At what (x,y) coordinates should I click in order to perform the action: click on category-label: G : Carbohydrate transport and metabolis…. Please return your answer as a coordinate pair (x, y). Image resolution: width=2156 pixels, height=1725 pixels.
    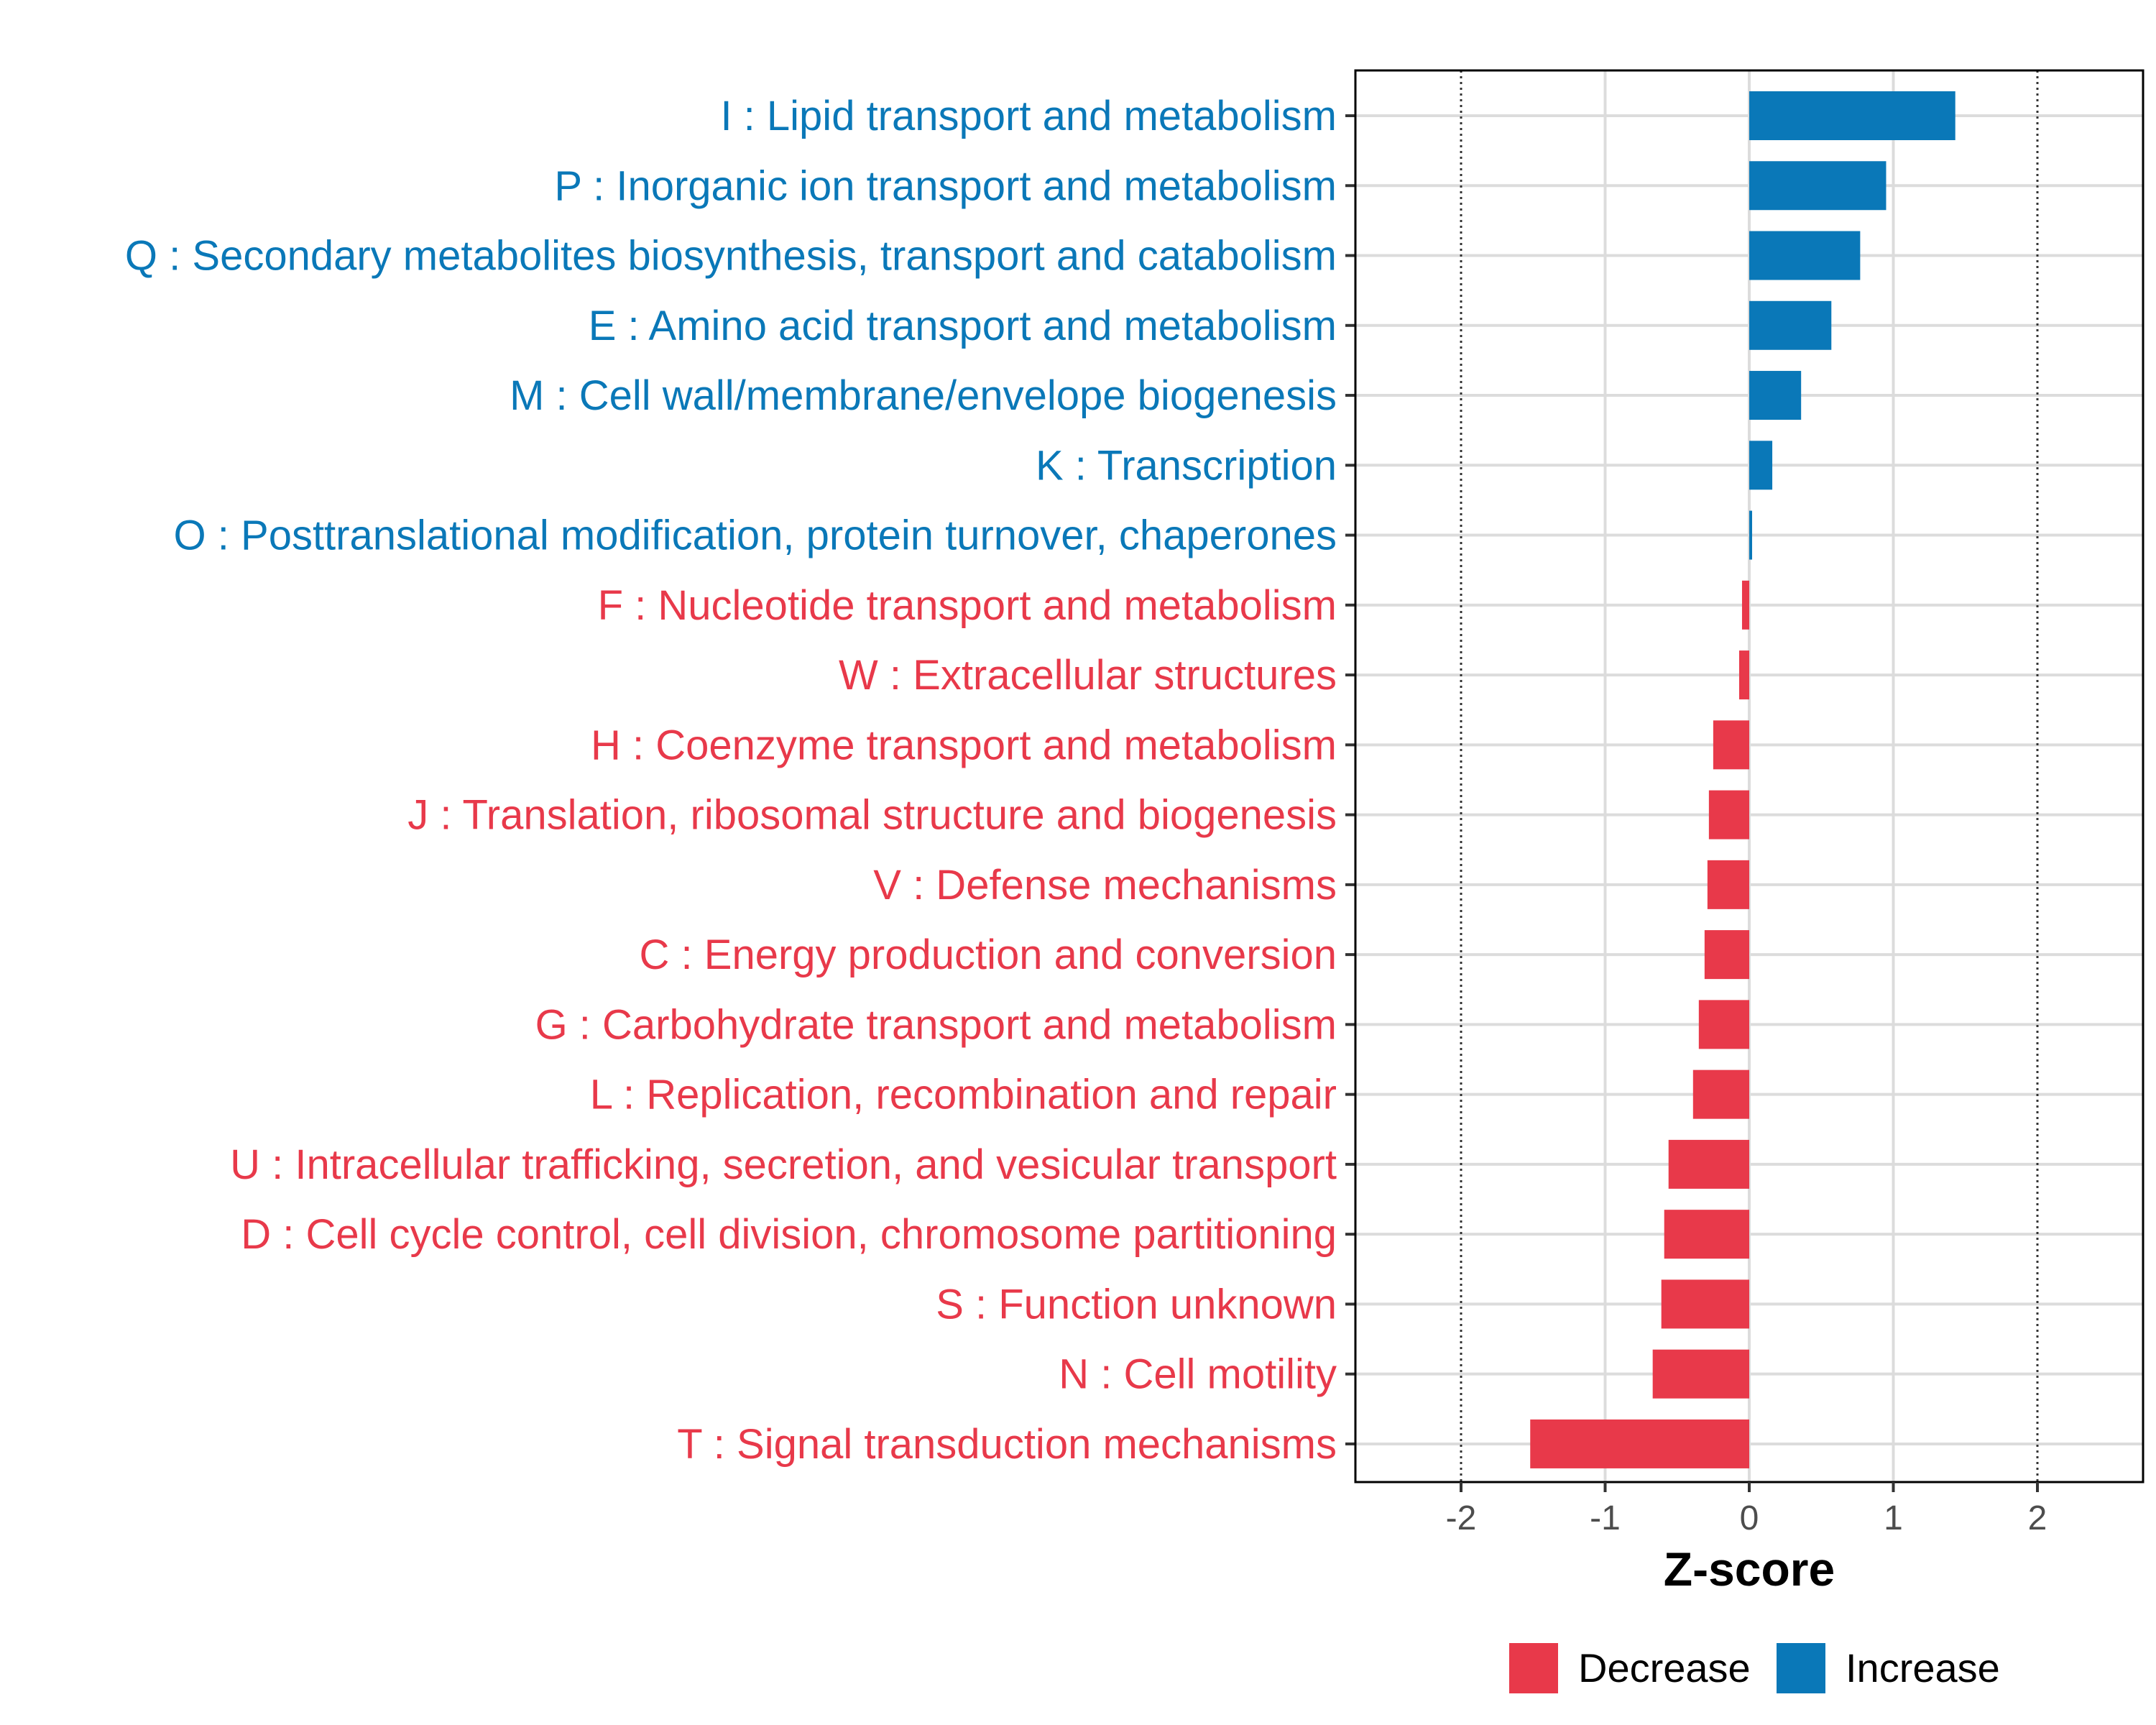
    Looking at the image, I should click on (936, 1024).